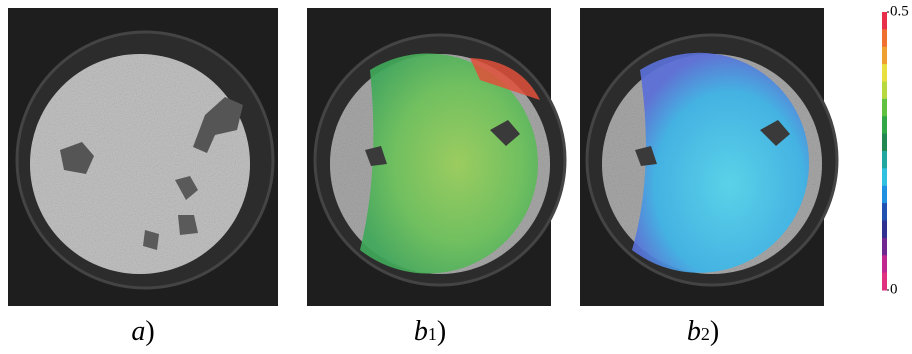 The width and height of the screenshot is (912, 354). I want to click on panel-label: b2), so click(703, 331).